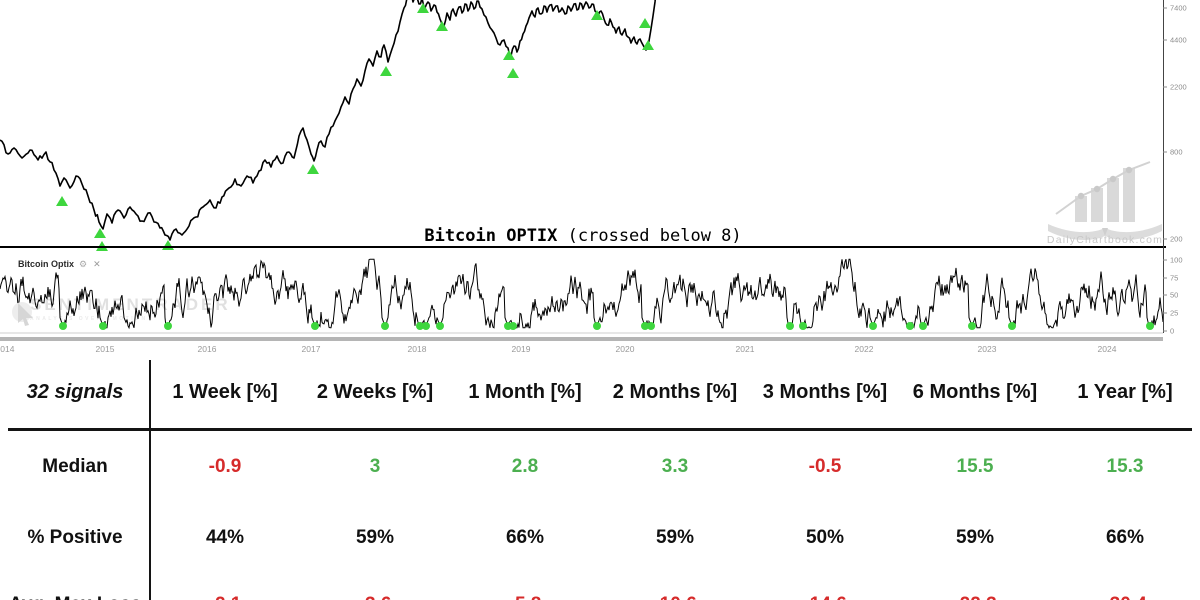 This screenshot has height=600, width=1200. What do you see at coordinates (225, 537) in the screenshot?
I see `stat-value: 44%` at bounding box center [225, 537].